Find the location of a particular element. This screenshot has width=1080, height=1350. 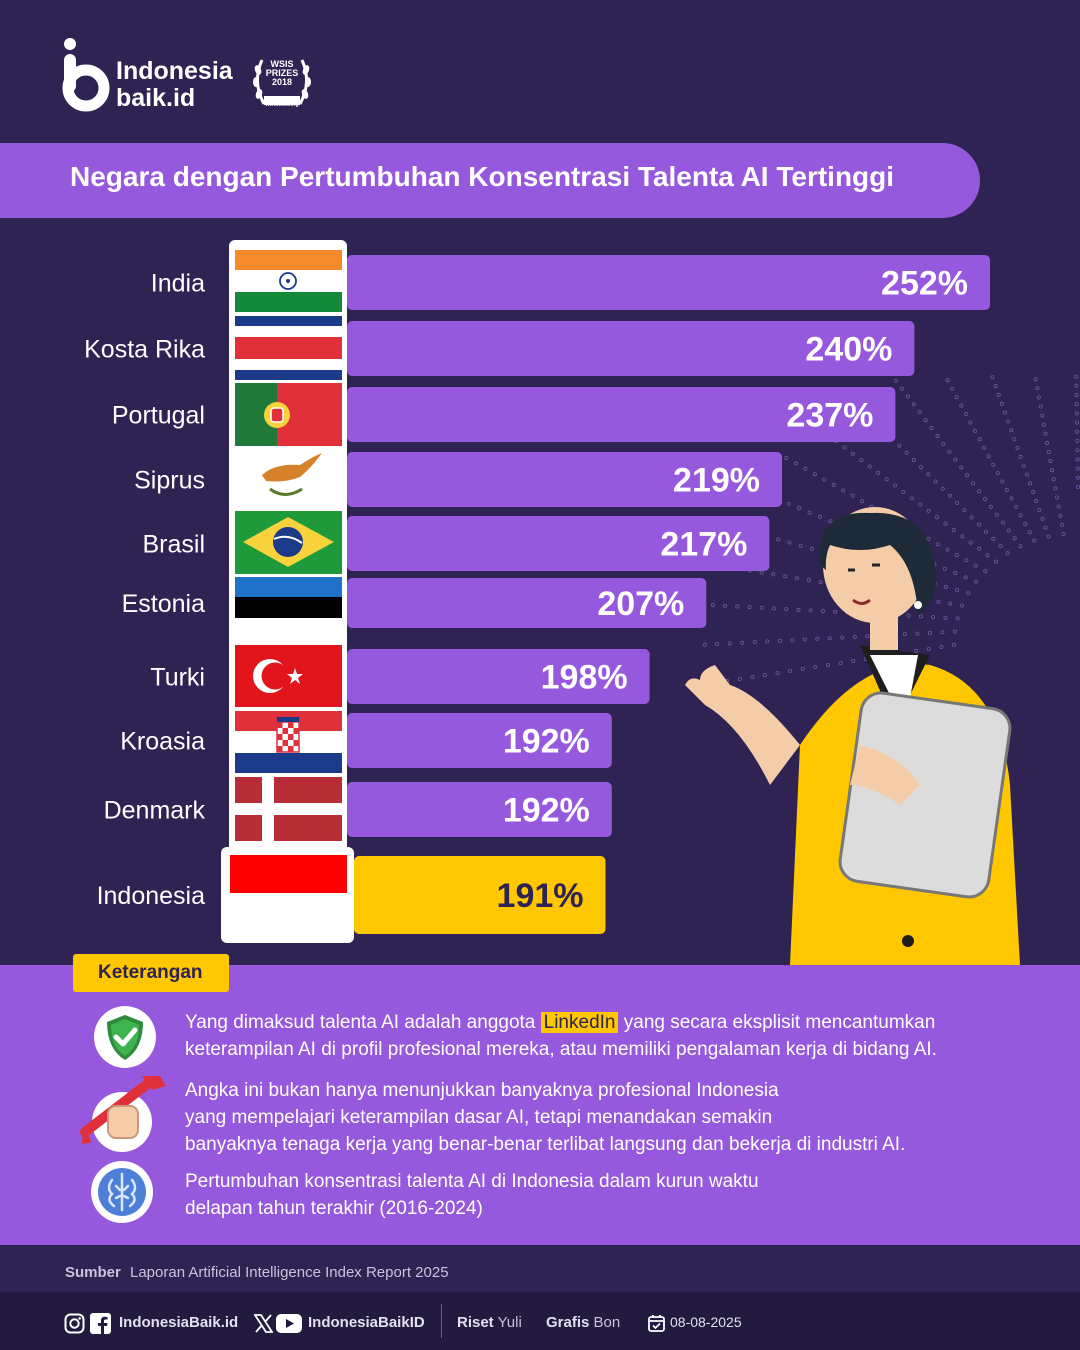

category-label: Turki is located at coordinates (177, 678).